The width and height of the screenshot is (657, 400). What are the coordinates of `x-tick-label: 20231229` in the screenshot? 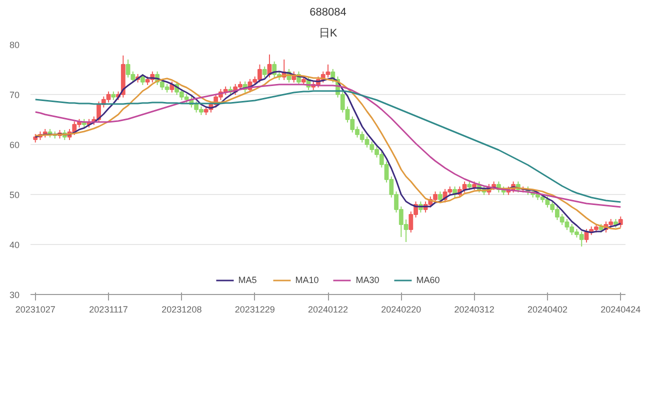 It's located at (254, 309).